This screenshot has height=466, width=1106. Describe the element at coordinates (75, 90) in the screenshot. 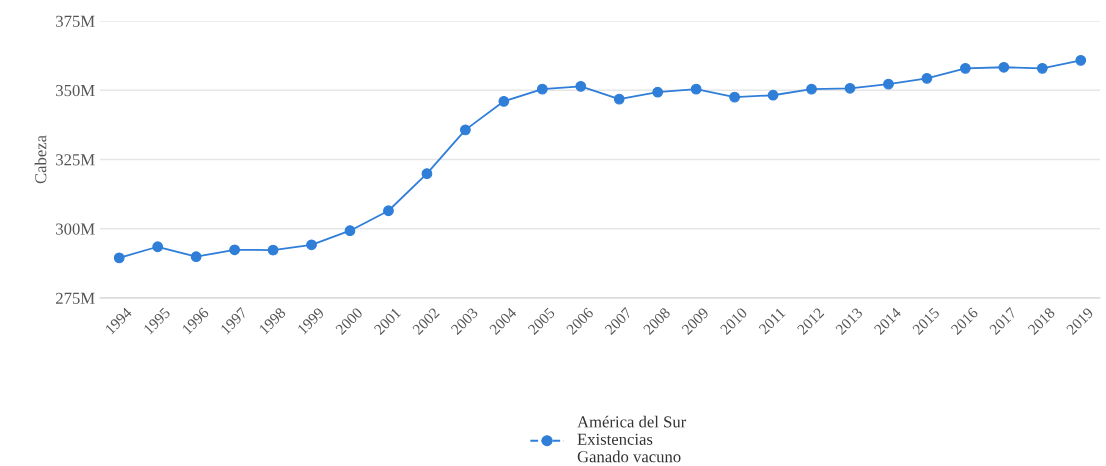

I see `y-tick-label: 350M` at that location.